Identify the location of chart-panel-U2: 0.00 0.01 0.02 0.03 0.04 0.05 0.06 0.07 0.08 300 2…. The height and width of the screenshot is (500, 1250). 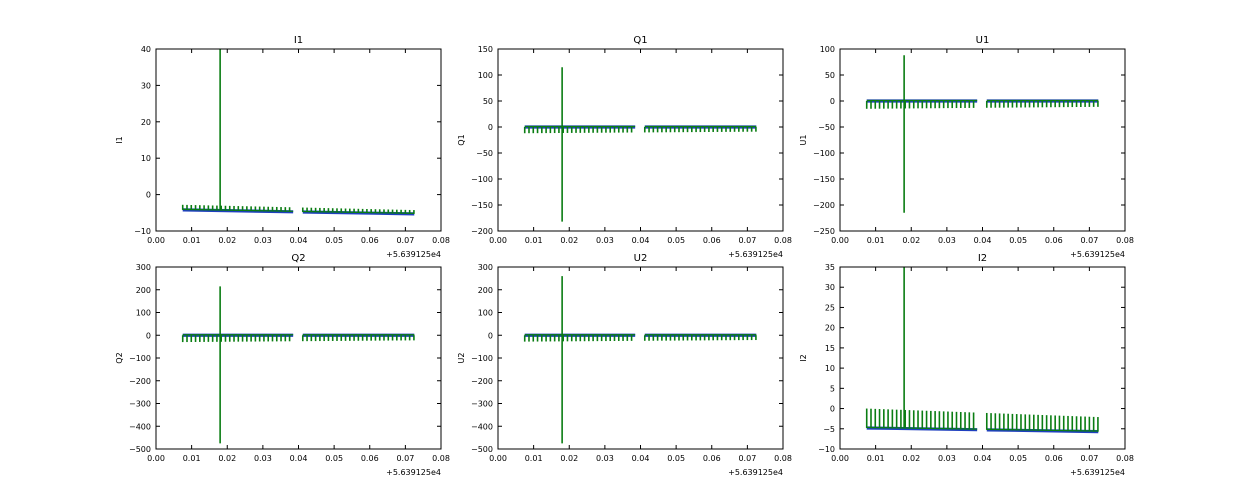
(624, 365).